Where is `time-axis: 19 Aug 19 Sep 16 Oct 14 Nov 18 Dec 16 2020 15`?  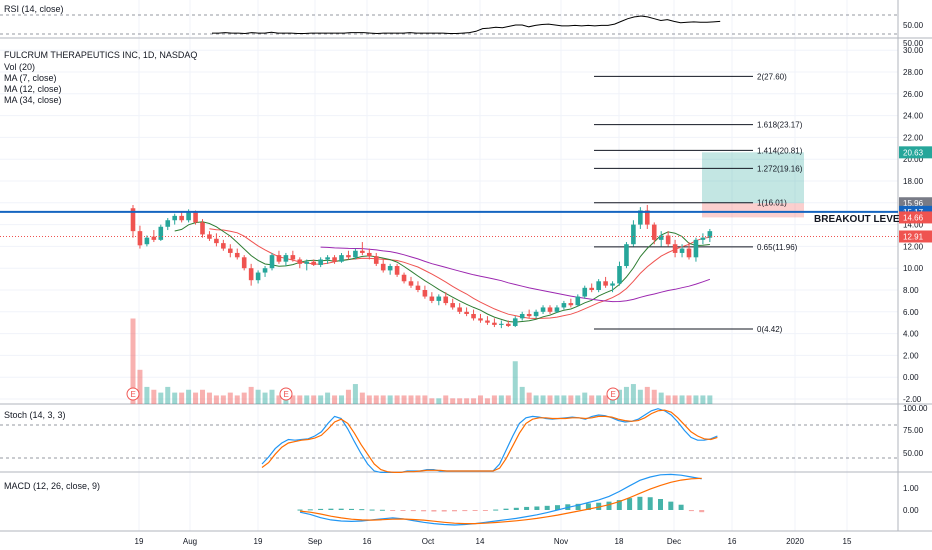
time-axis: 19 Aug 19 Sep 16 Oct 14 Nov 18 Dec 16 2020 15 is located at coordinates (493, 541).